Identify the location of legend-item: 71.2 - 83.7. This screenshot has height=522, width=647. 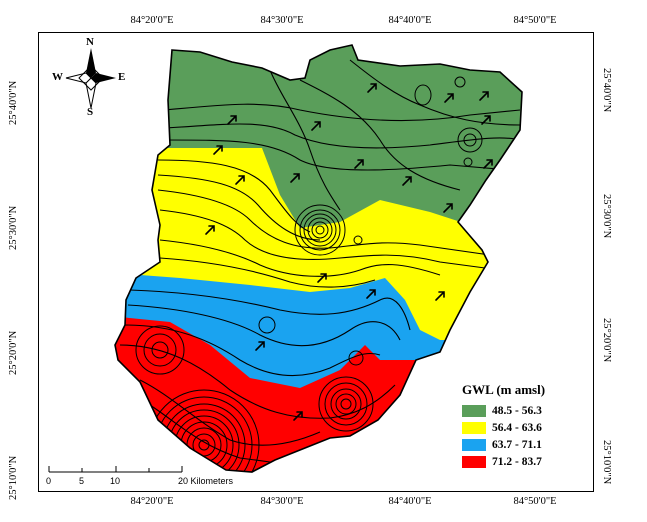
(522, 461).